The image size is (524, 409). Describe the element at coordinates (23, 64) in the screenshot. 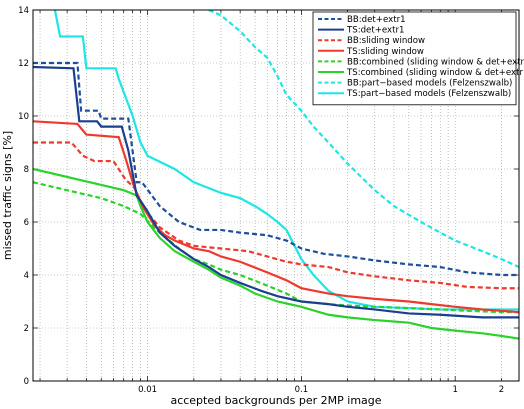

I see `y-tick-label: 12` at that location.